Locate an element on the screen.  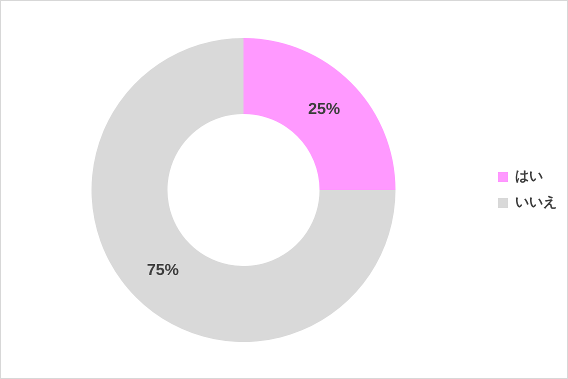
legend-label: いいえ is located at coordinates (536, 202).